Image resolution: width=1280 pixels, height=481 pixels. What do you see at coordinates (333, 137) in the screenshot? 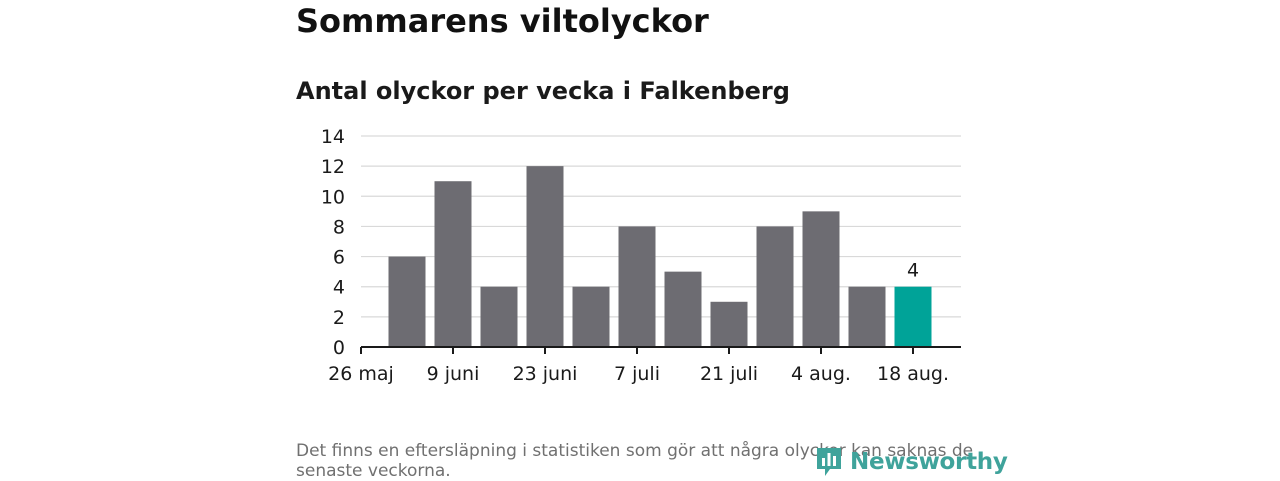
I see `y-tick-label: 14` at bounding box center [333, 137].